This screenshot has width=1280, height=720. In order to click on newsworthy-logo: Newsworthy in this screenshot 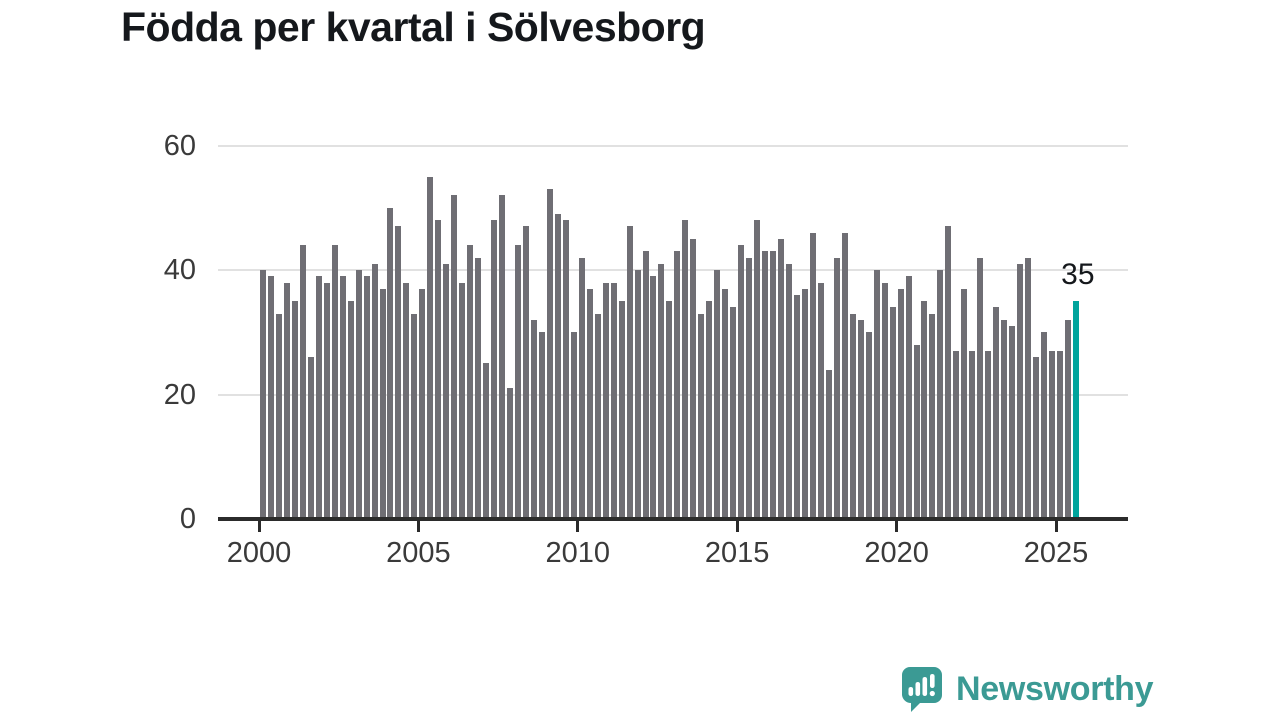, I will do `click(1027, 689)`.